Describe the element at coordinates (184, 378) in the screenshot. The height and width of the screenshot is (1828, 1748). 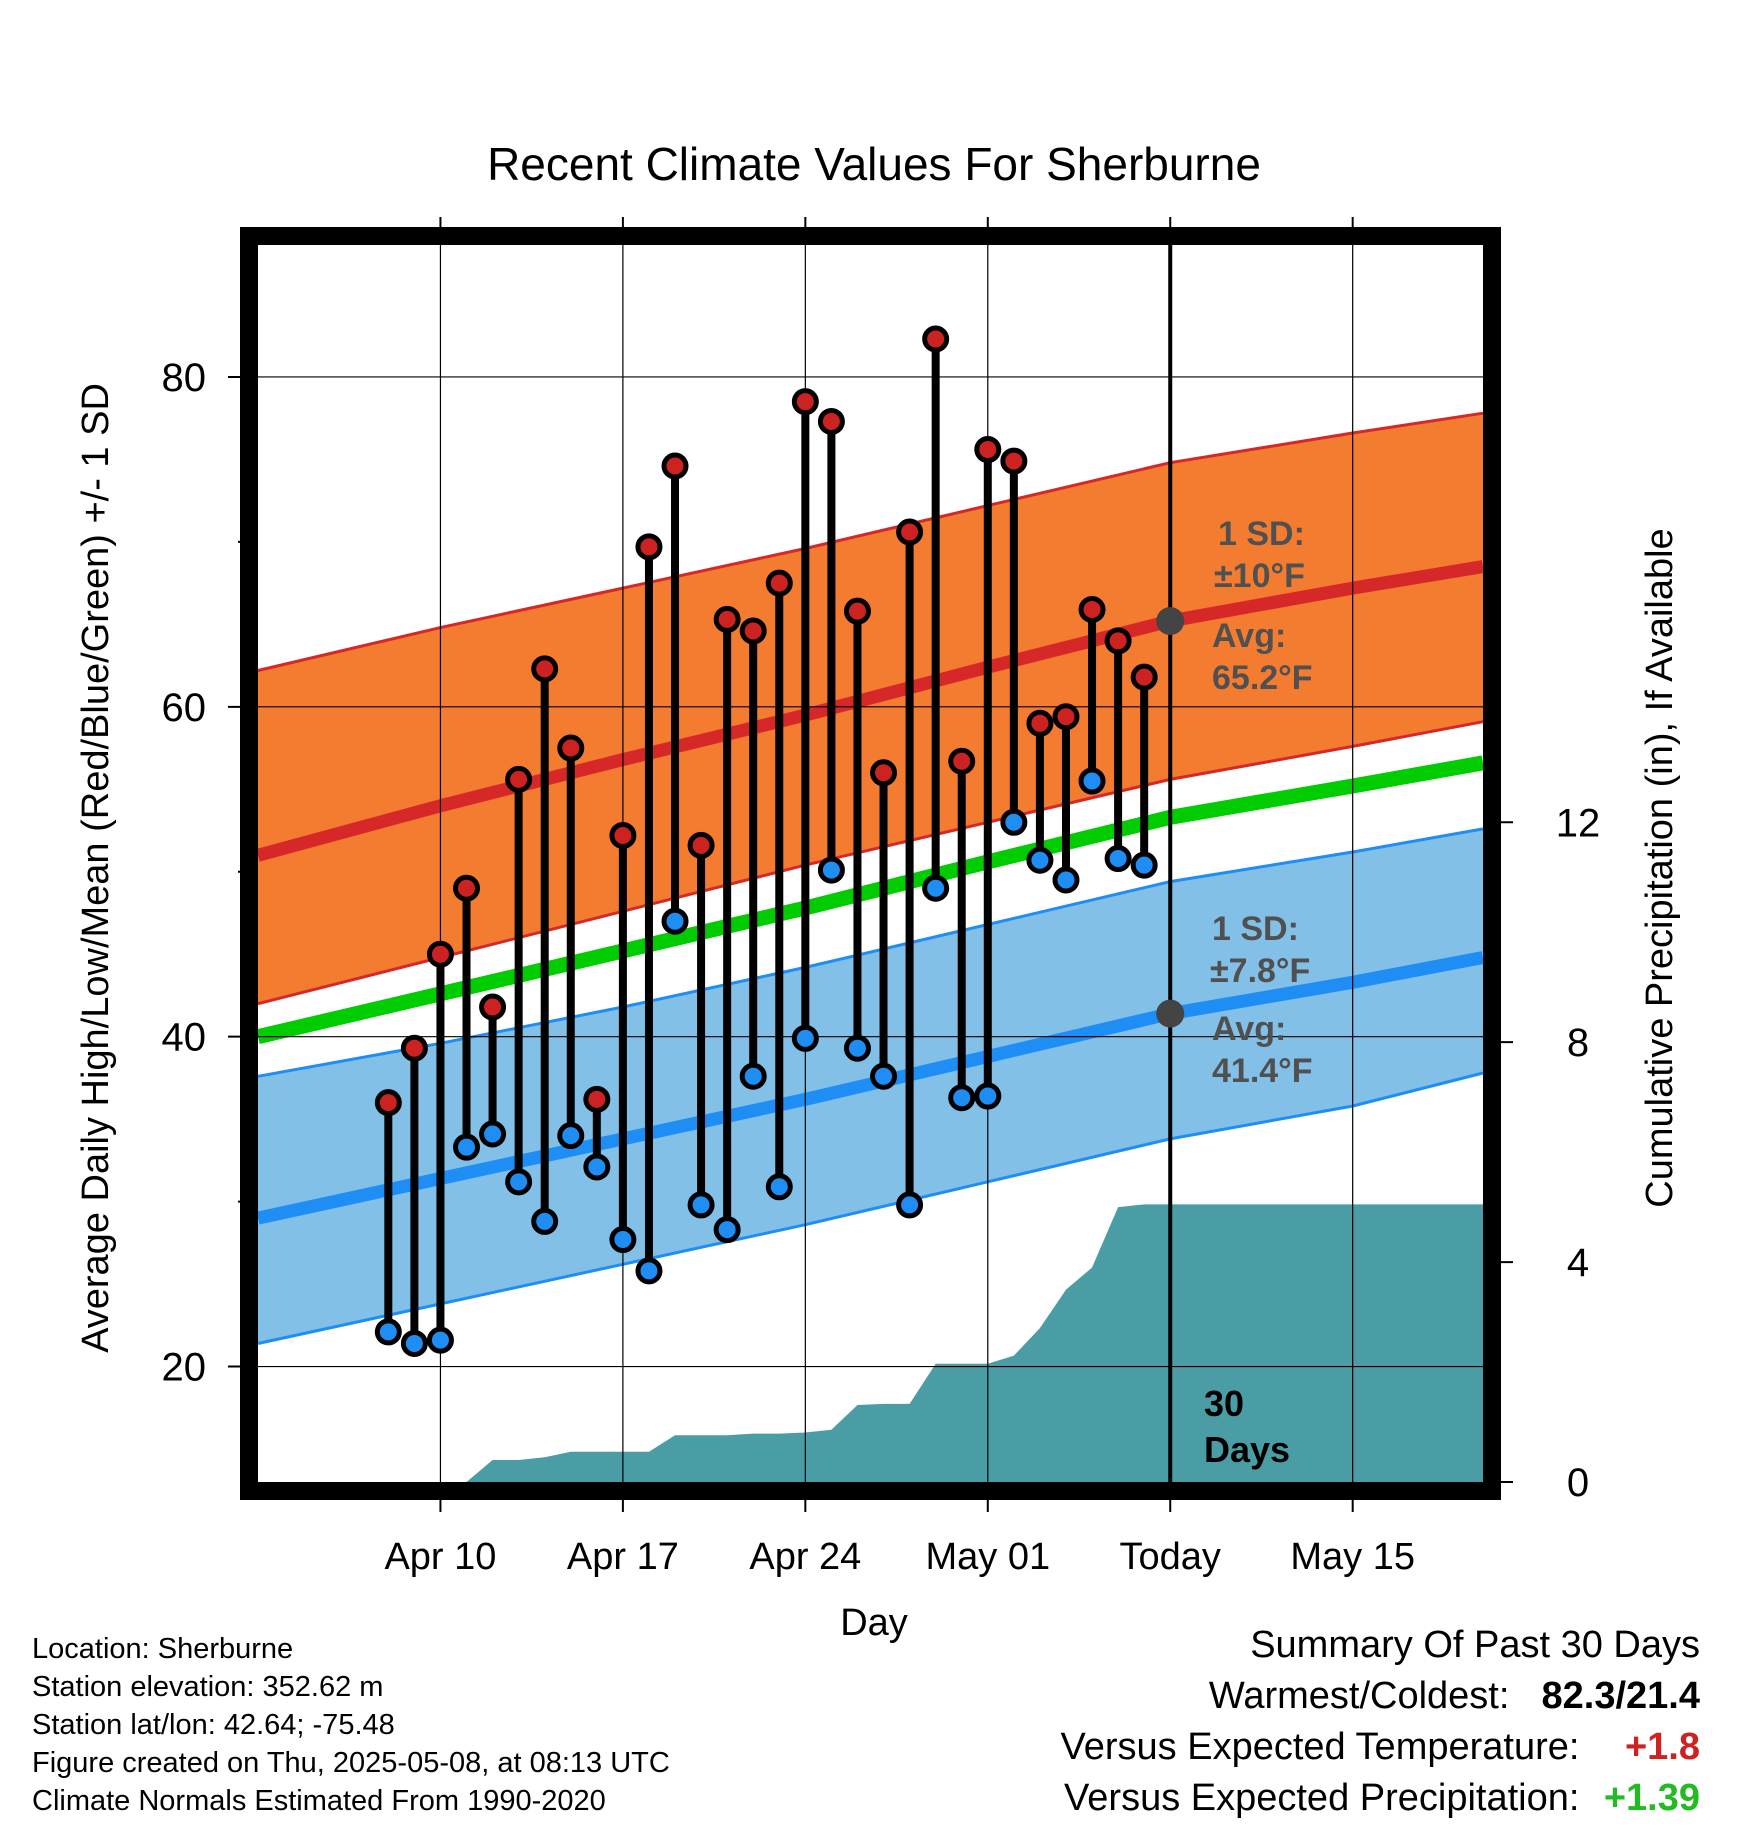
I see `y-tick-label: 80` at that location.